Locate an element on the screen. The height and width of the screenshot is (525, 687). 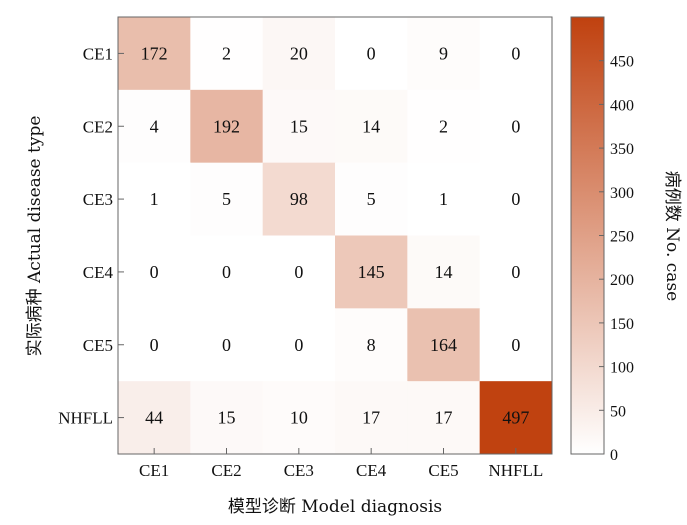
cell-value-label: 145 is located at coordinates (371, 272).